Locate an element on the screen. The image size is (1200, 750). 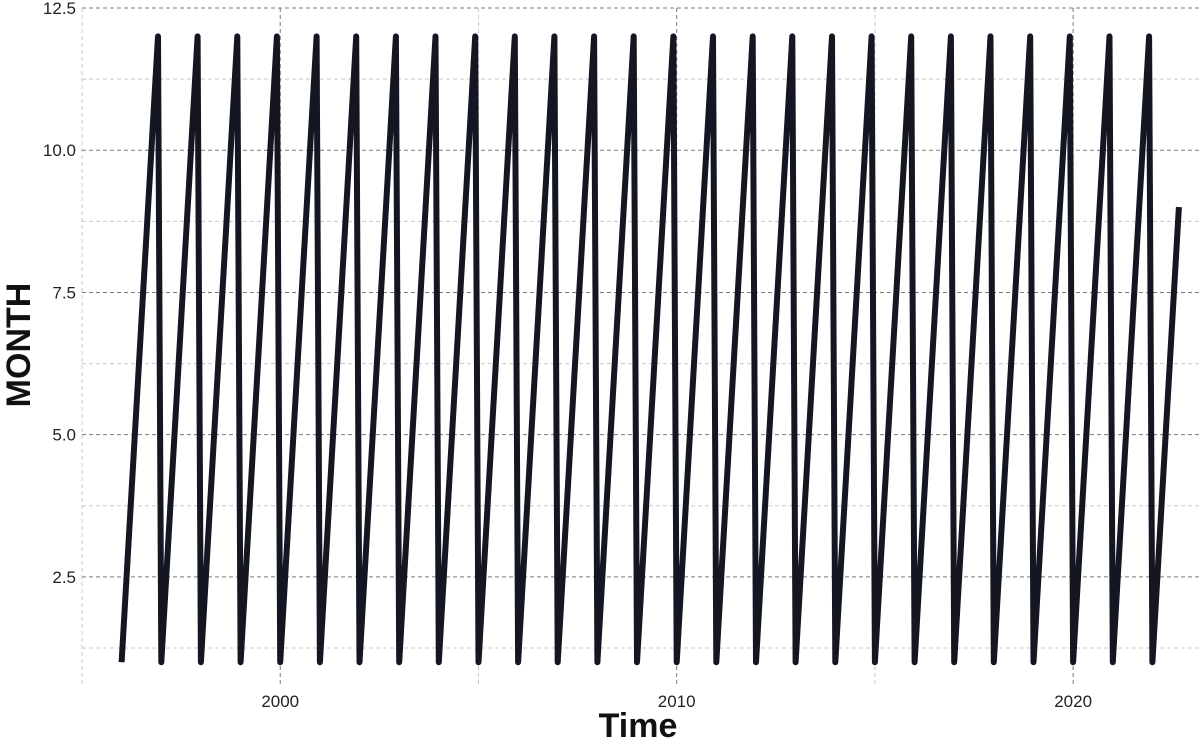
y-axis-tick-labels: 2.5 5.0 7.5 10.0 12.5 is located at coordinates (59, 293).